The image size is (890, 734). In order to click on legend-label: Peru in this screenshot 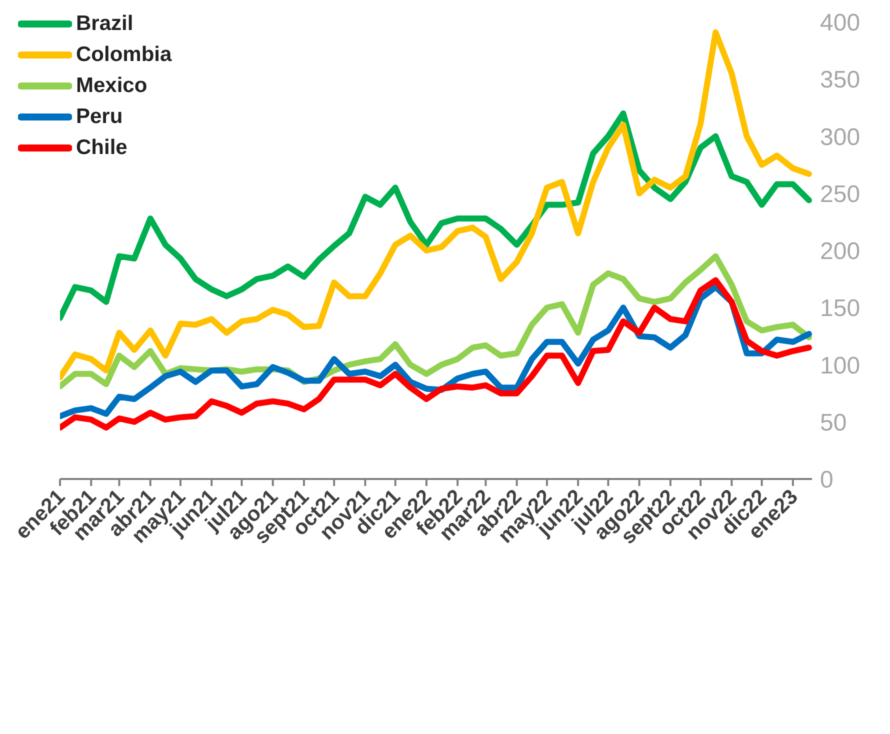, I will do `click(99, 116)`.